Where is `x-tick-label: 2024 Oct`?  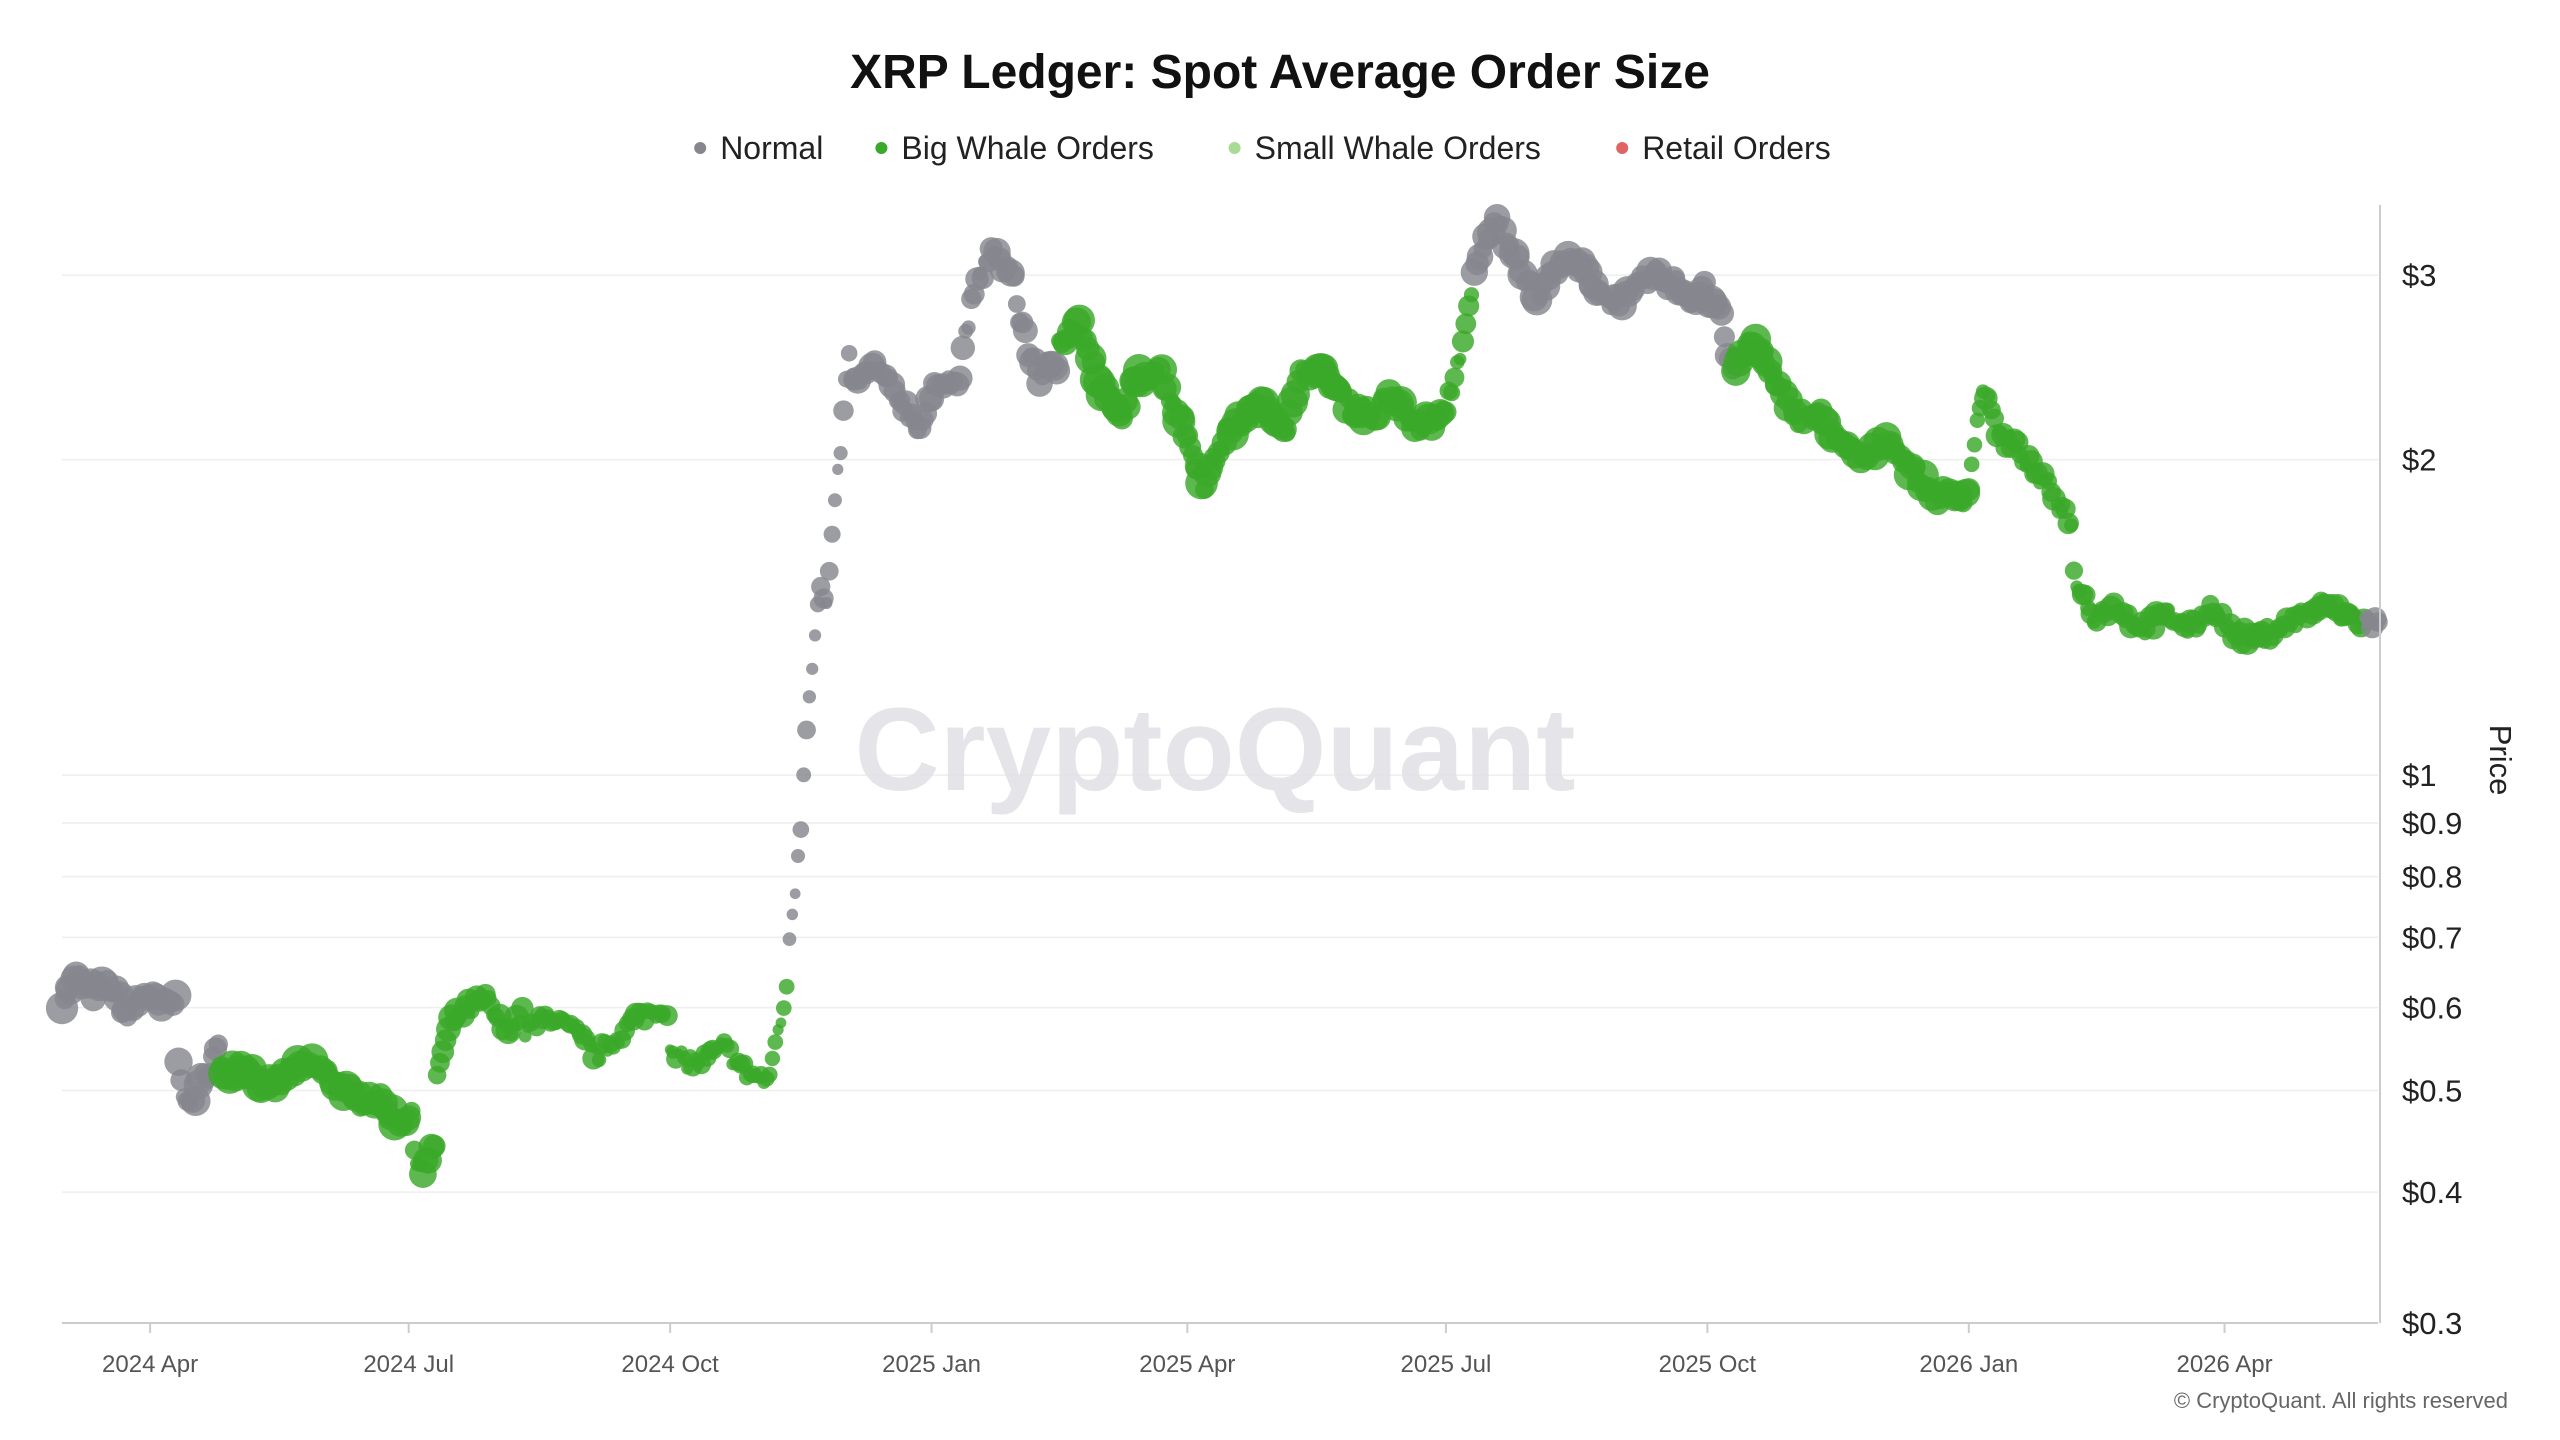
x-tick-label: 2024 Oct is located at coordinates (670, 1364).